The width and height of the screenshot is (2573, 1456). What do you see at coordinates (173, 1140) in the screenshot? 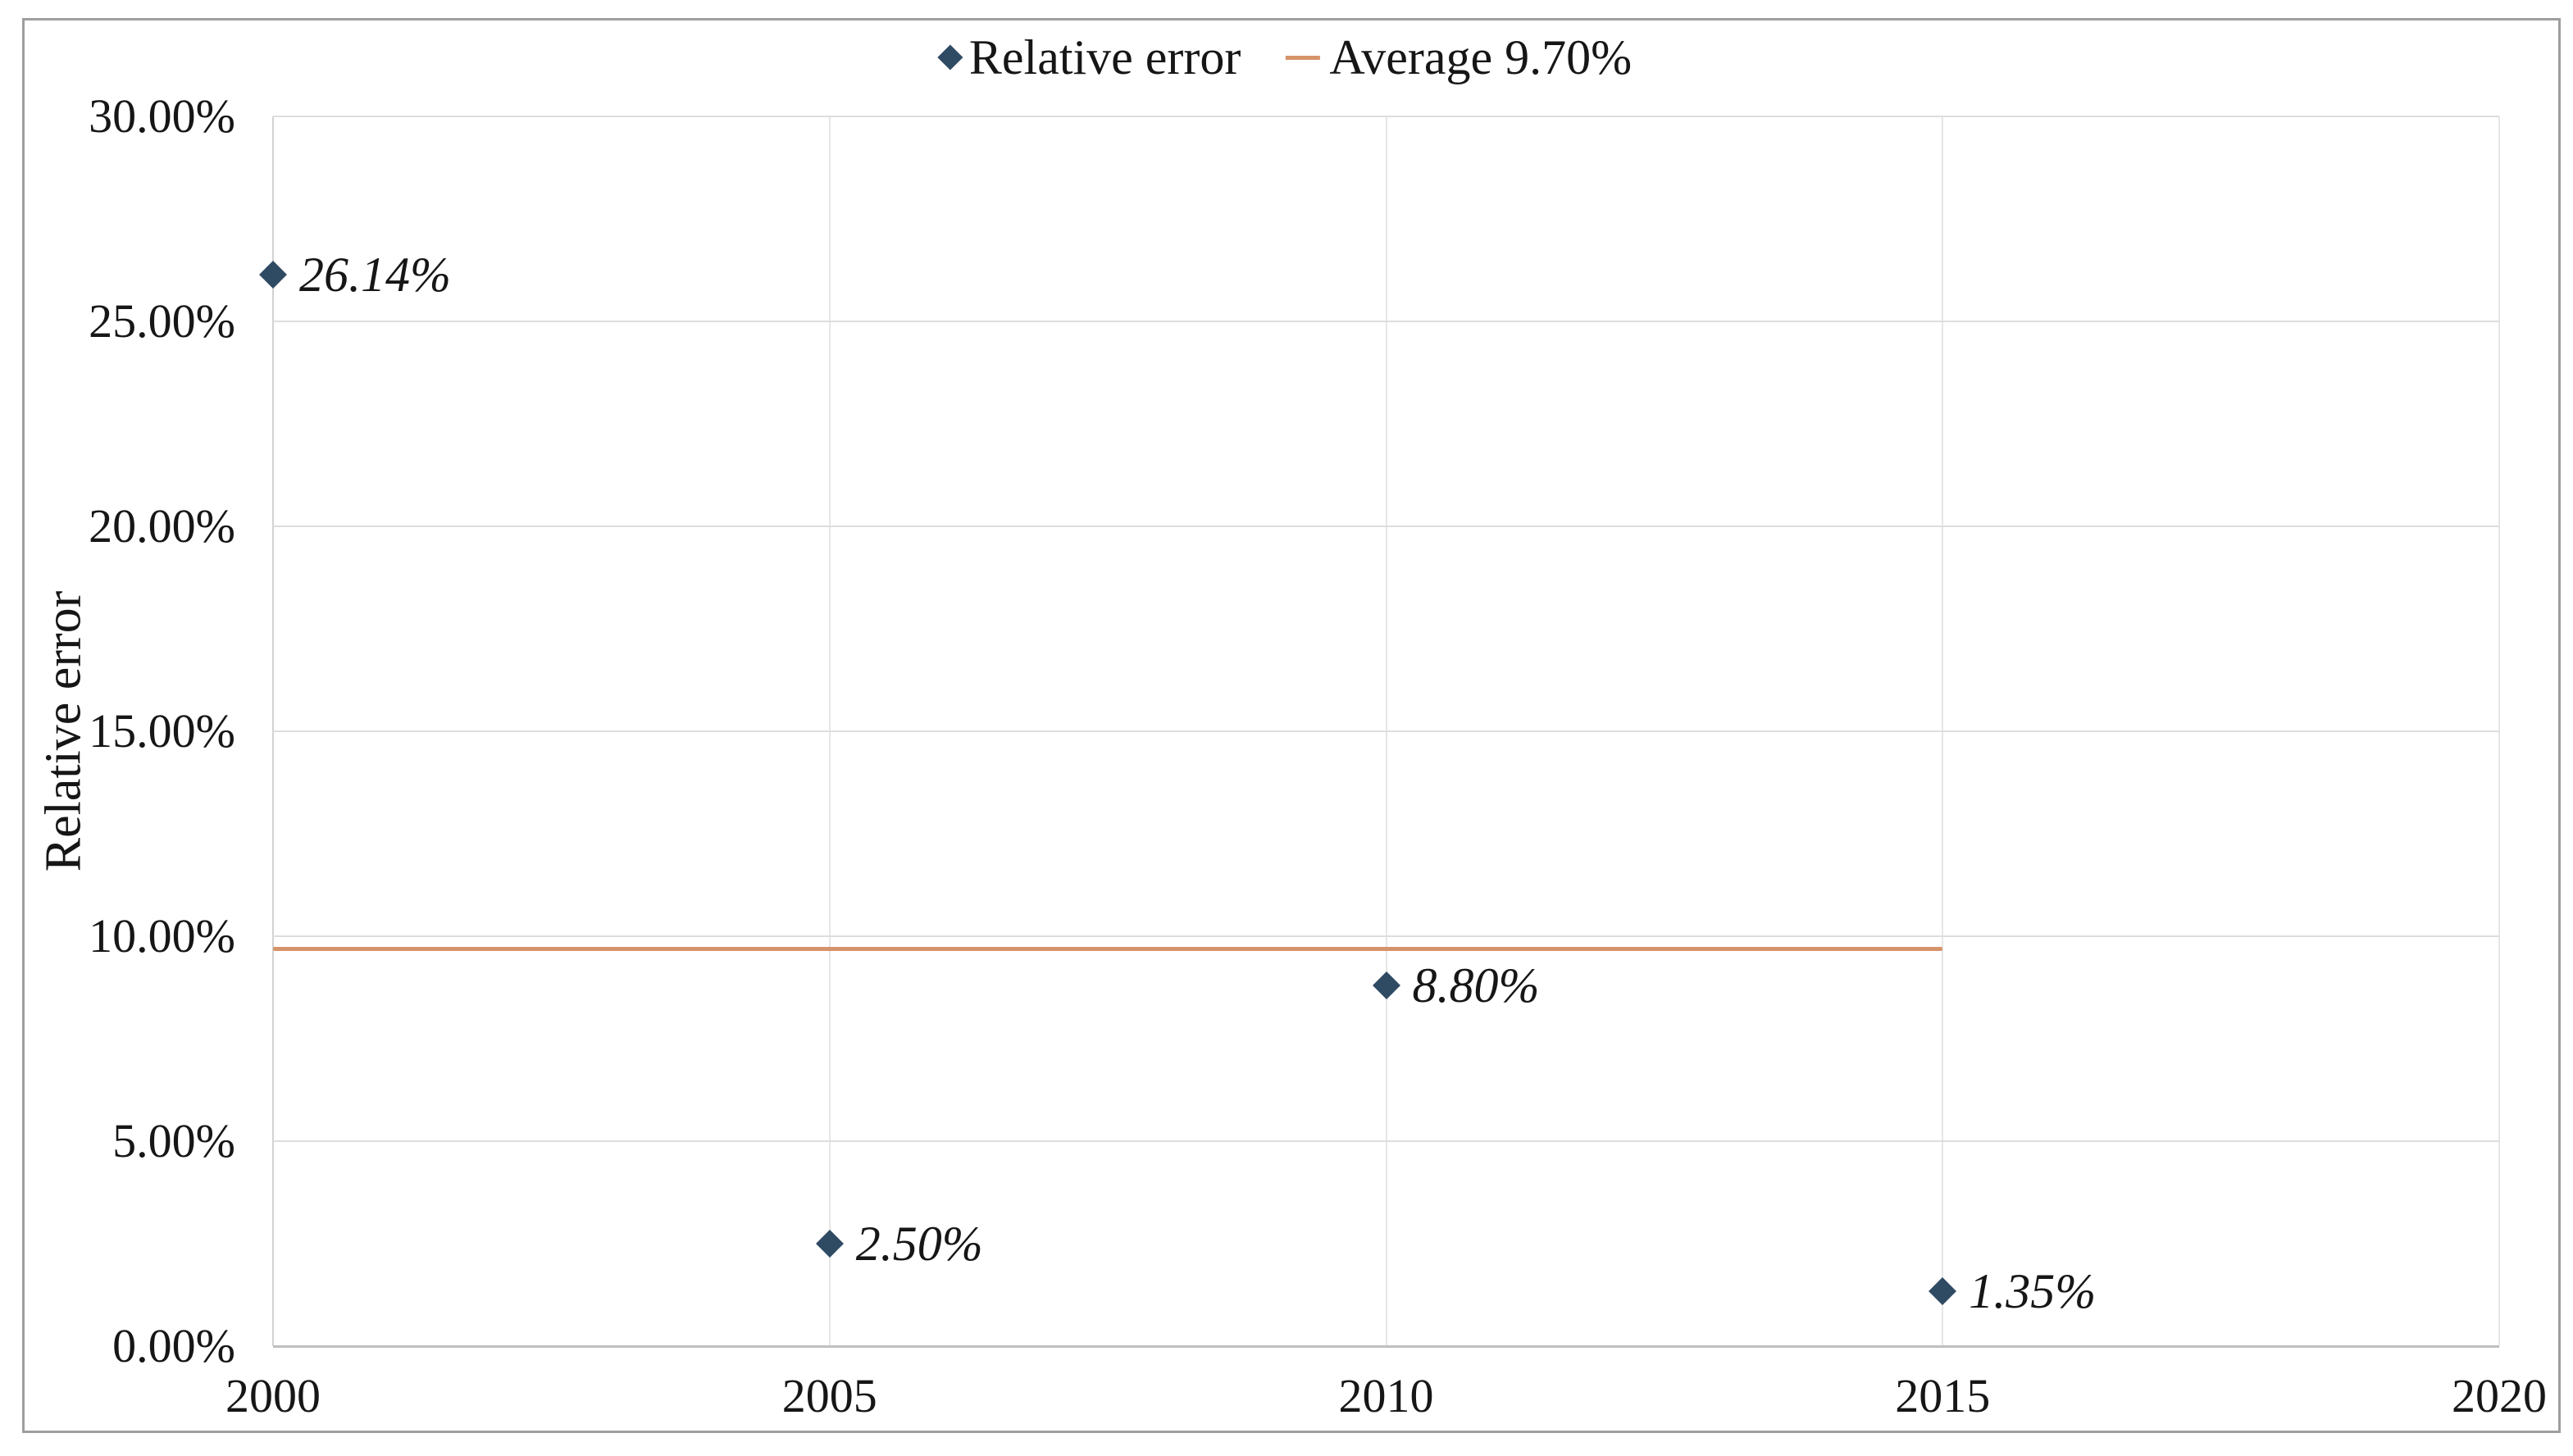
I see `y-tick-label: 5.00%` at bounding box center [173, 1140].